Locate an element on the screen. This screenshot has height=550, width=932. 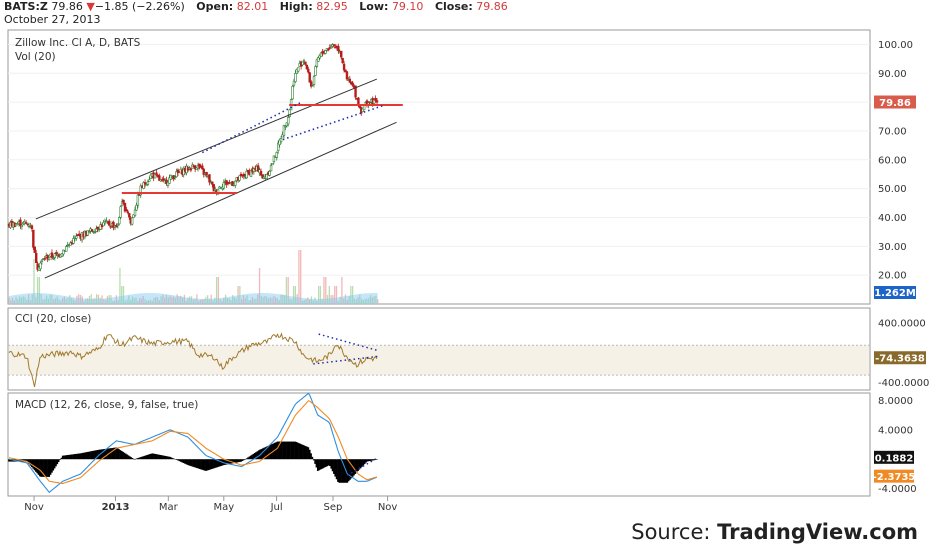
x-tick-label: Sep is located at coordinates (333, 507).